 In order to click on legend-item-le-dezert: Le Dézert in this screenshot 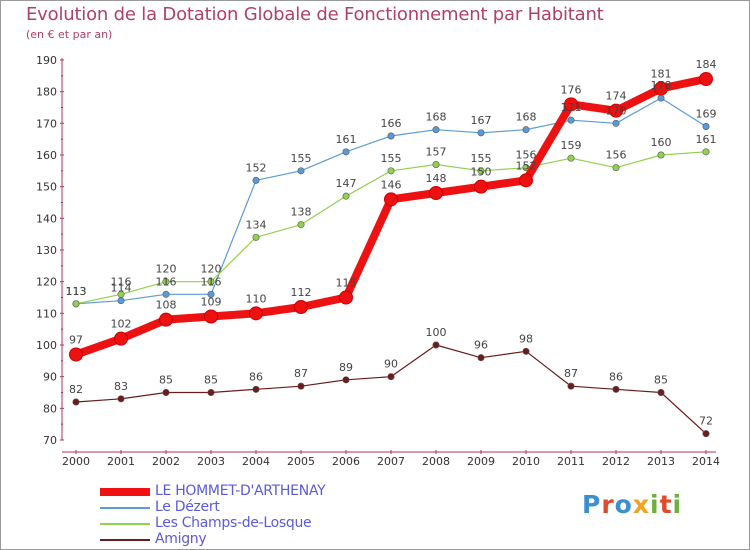, I will do `click(260, 507)`.